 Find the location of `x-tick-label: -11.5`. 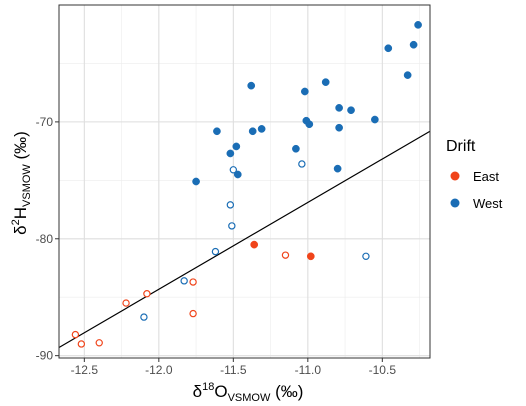

x-tick-label: -11.5 is located at coordinates (233, 370).